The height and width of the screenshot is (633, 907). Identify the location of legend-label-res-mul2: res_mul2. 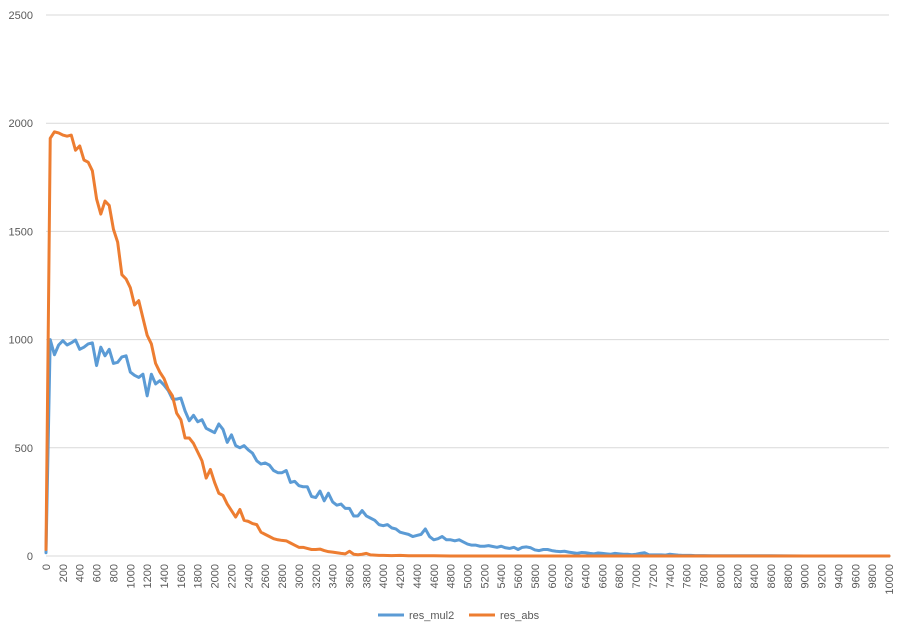
(431, 616).